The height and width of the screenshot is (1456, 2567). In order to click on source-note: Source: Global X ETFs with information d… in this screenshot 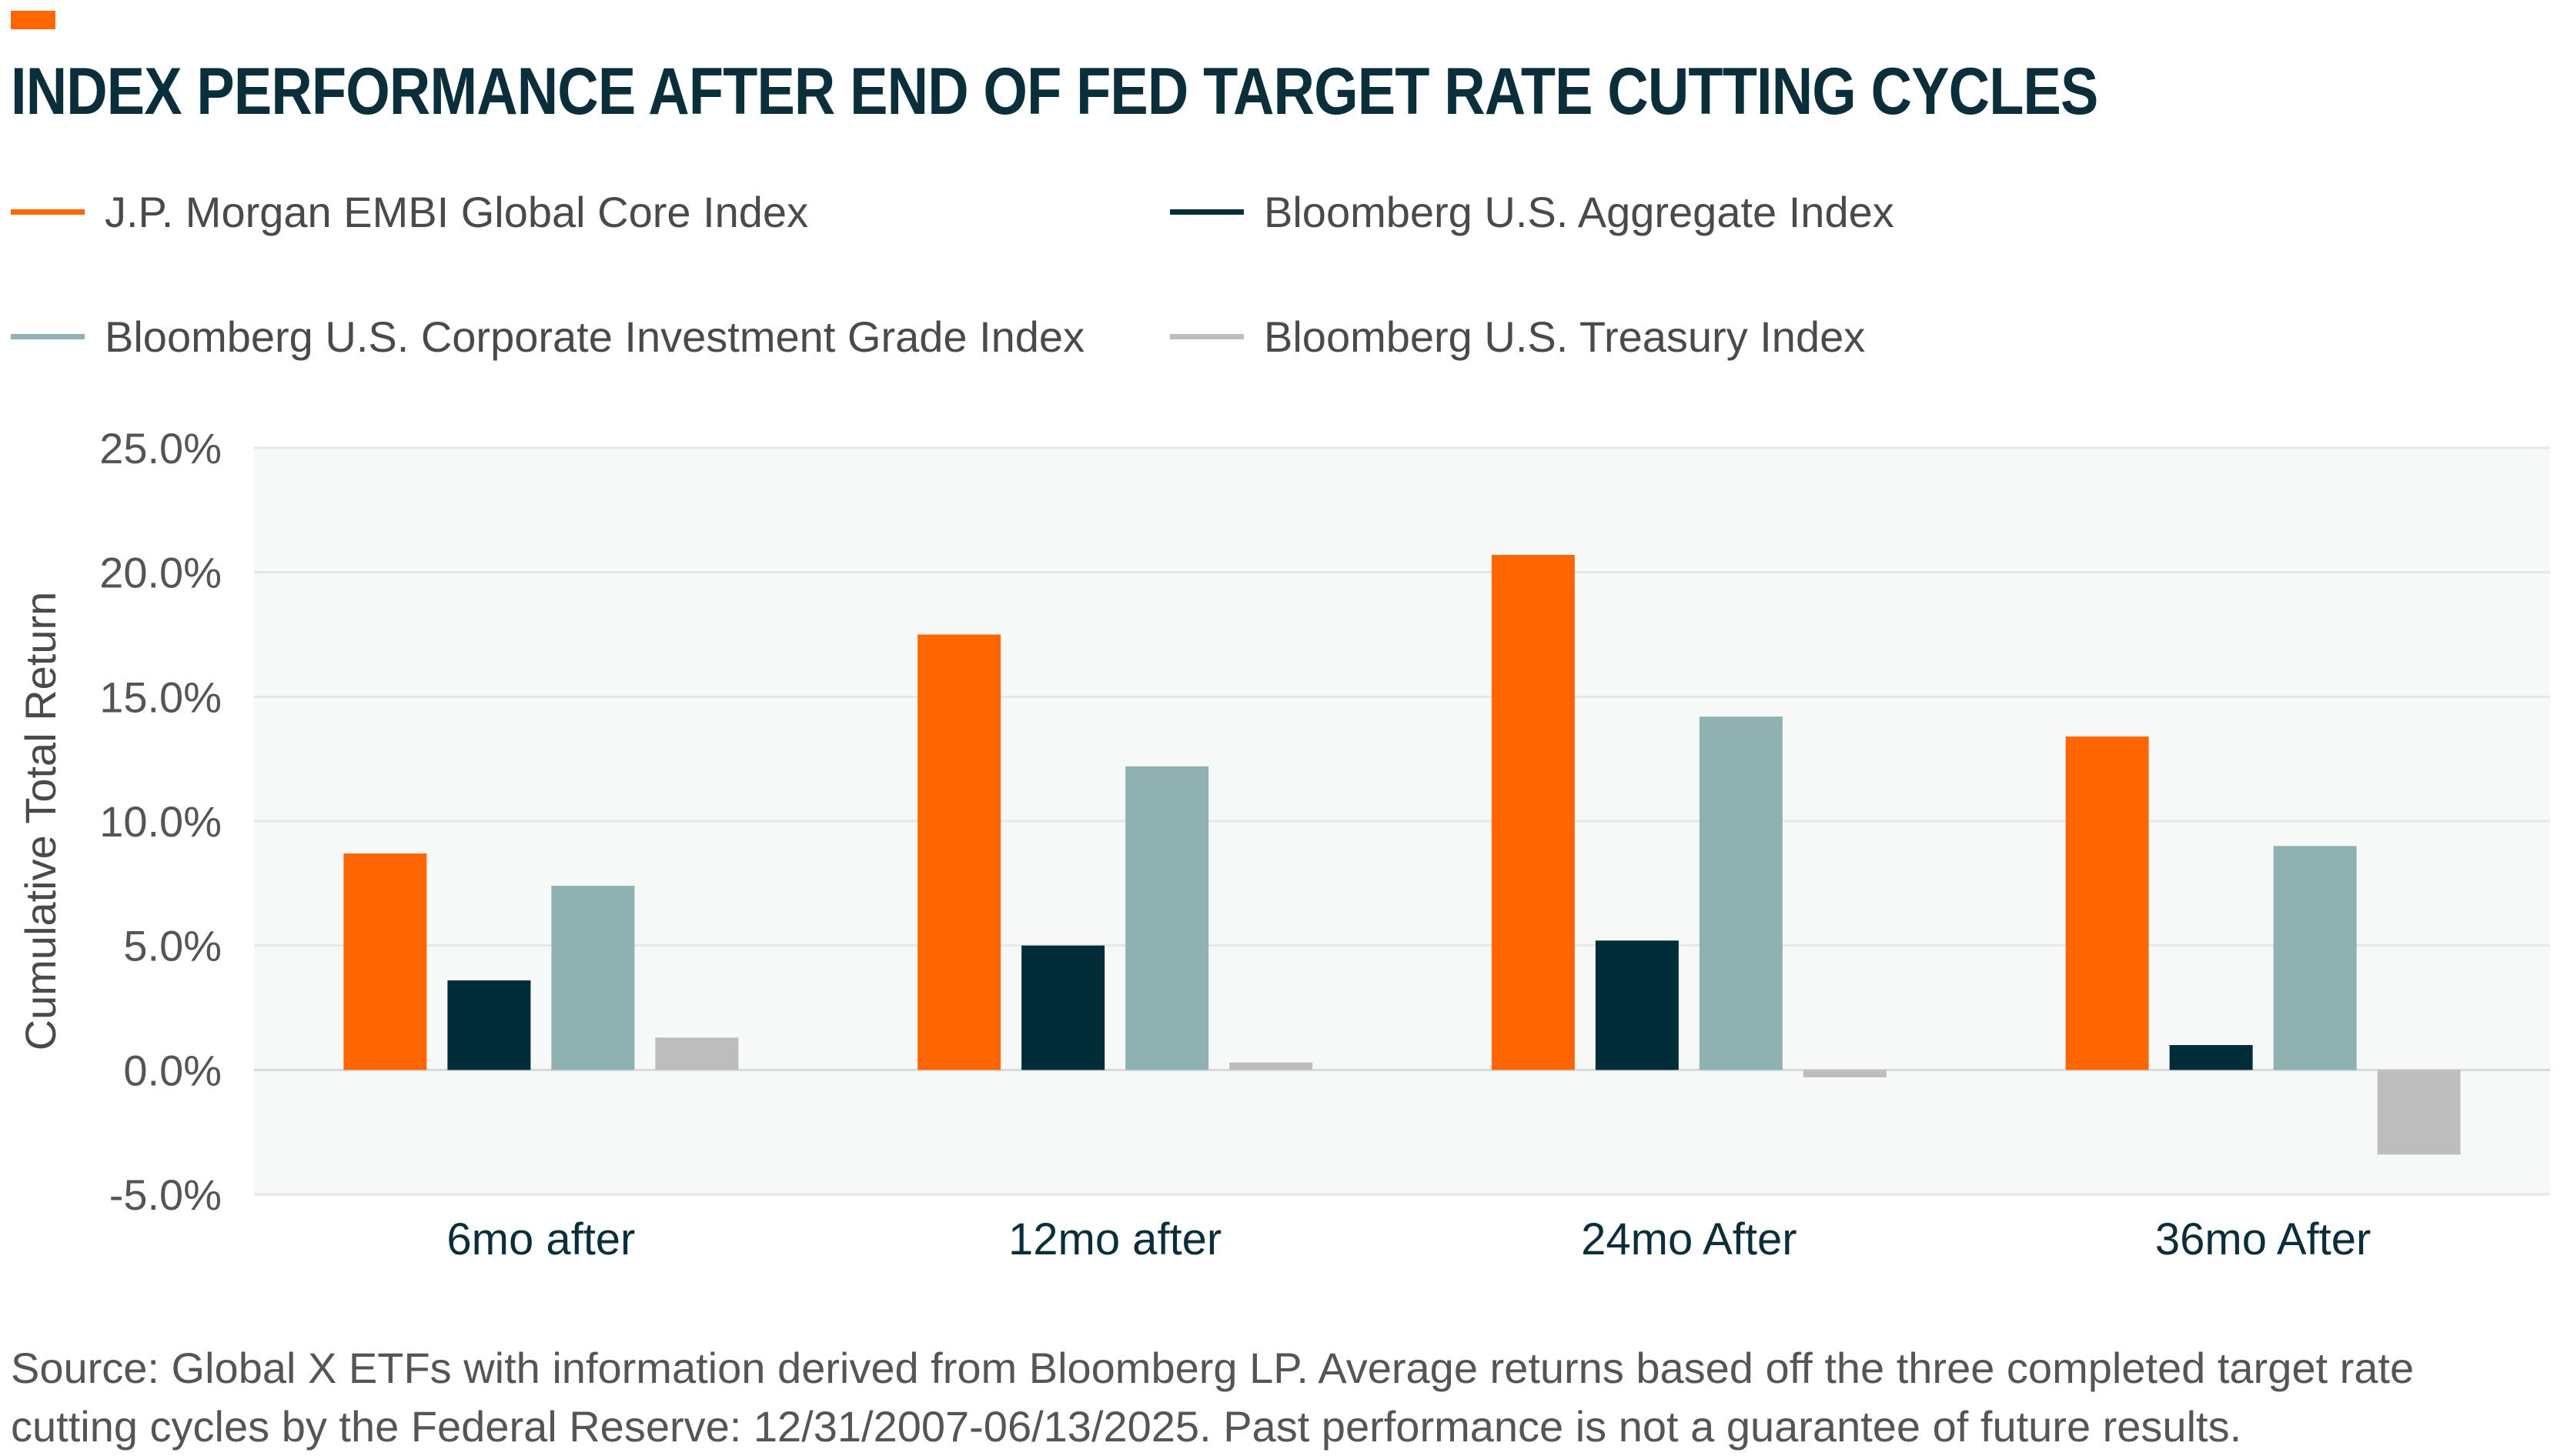, I will do `click(1213, 1398)`.